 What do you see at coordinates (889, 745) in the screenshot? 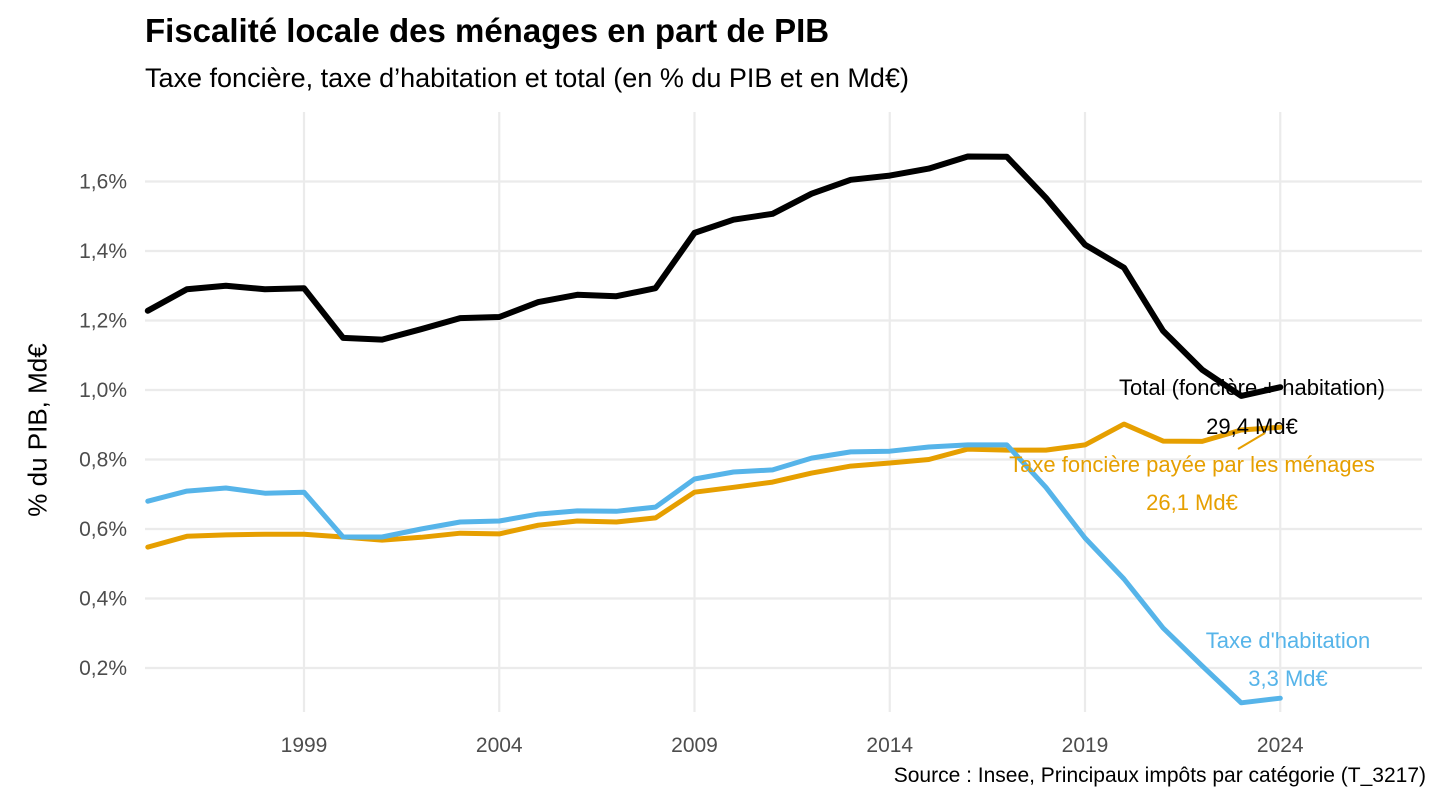
I see `x-tick-label: 2014` at bounding box center [889, 745].